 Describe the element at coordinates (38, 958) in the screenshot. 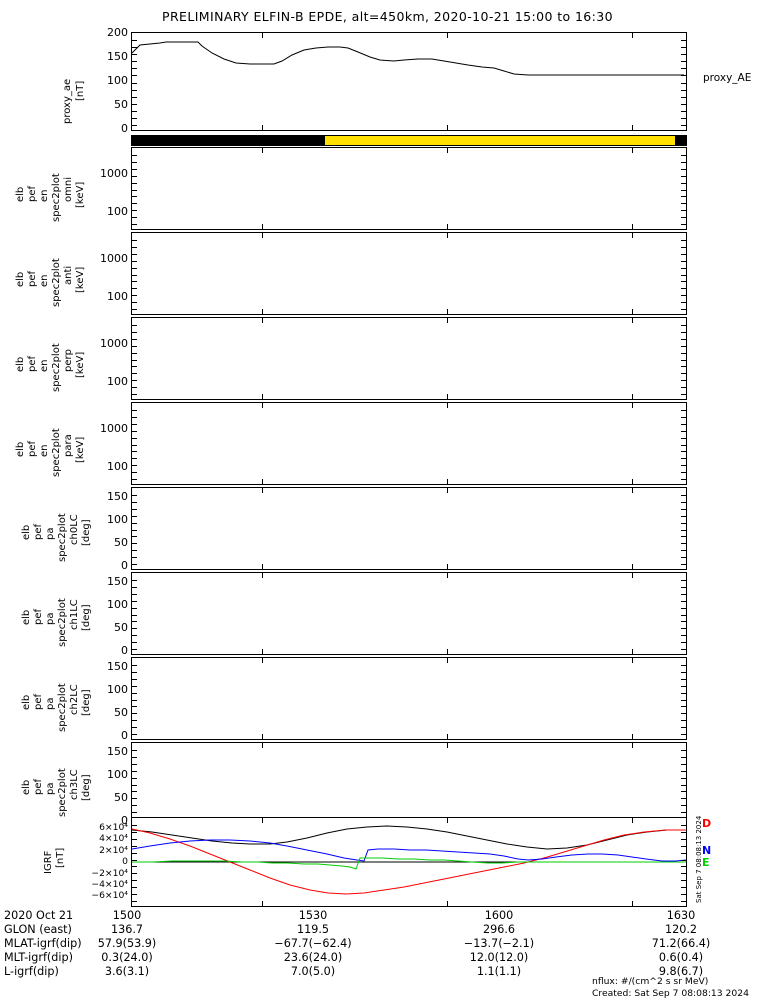

I see `row-label-mlt: MLT-igrf(dip)` at that location.